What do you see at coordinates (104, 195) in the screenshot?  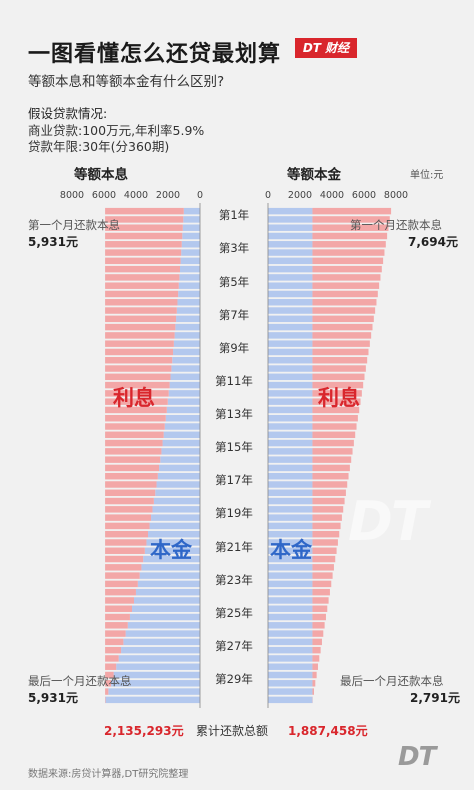 I see `left-tick-6000: 6000` at bounding box center [104, 195].